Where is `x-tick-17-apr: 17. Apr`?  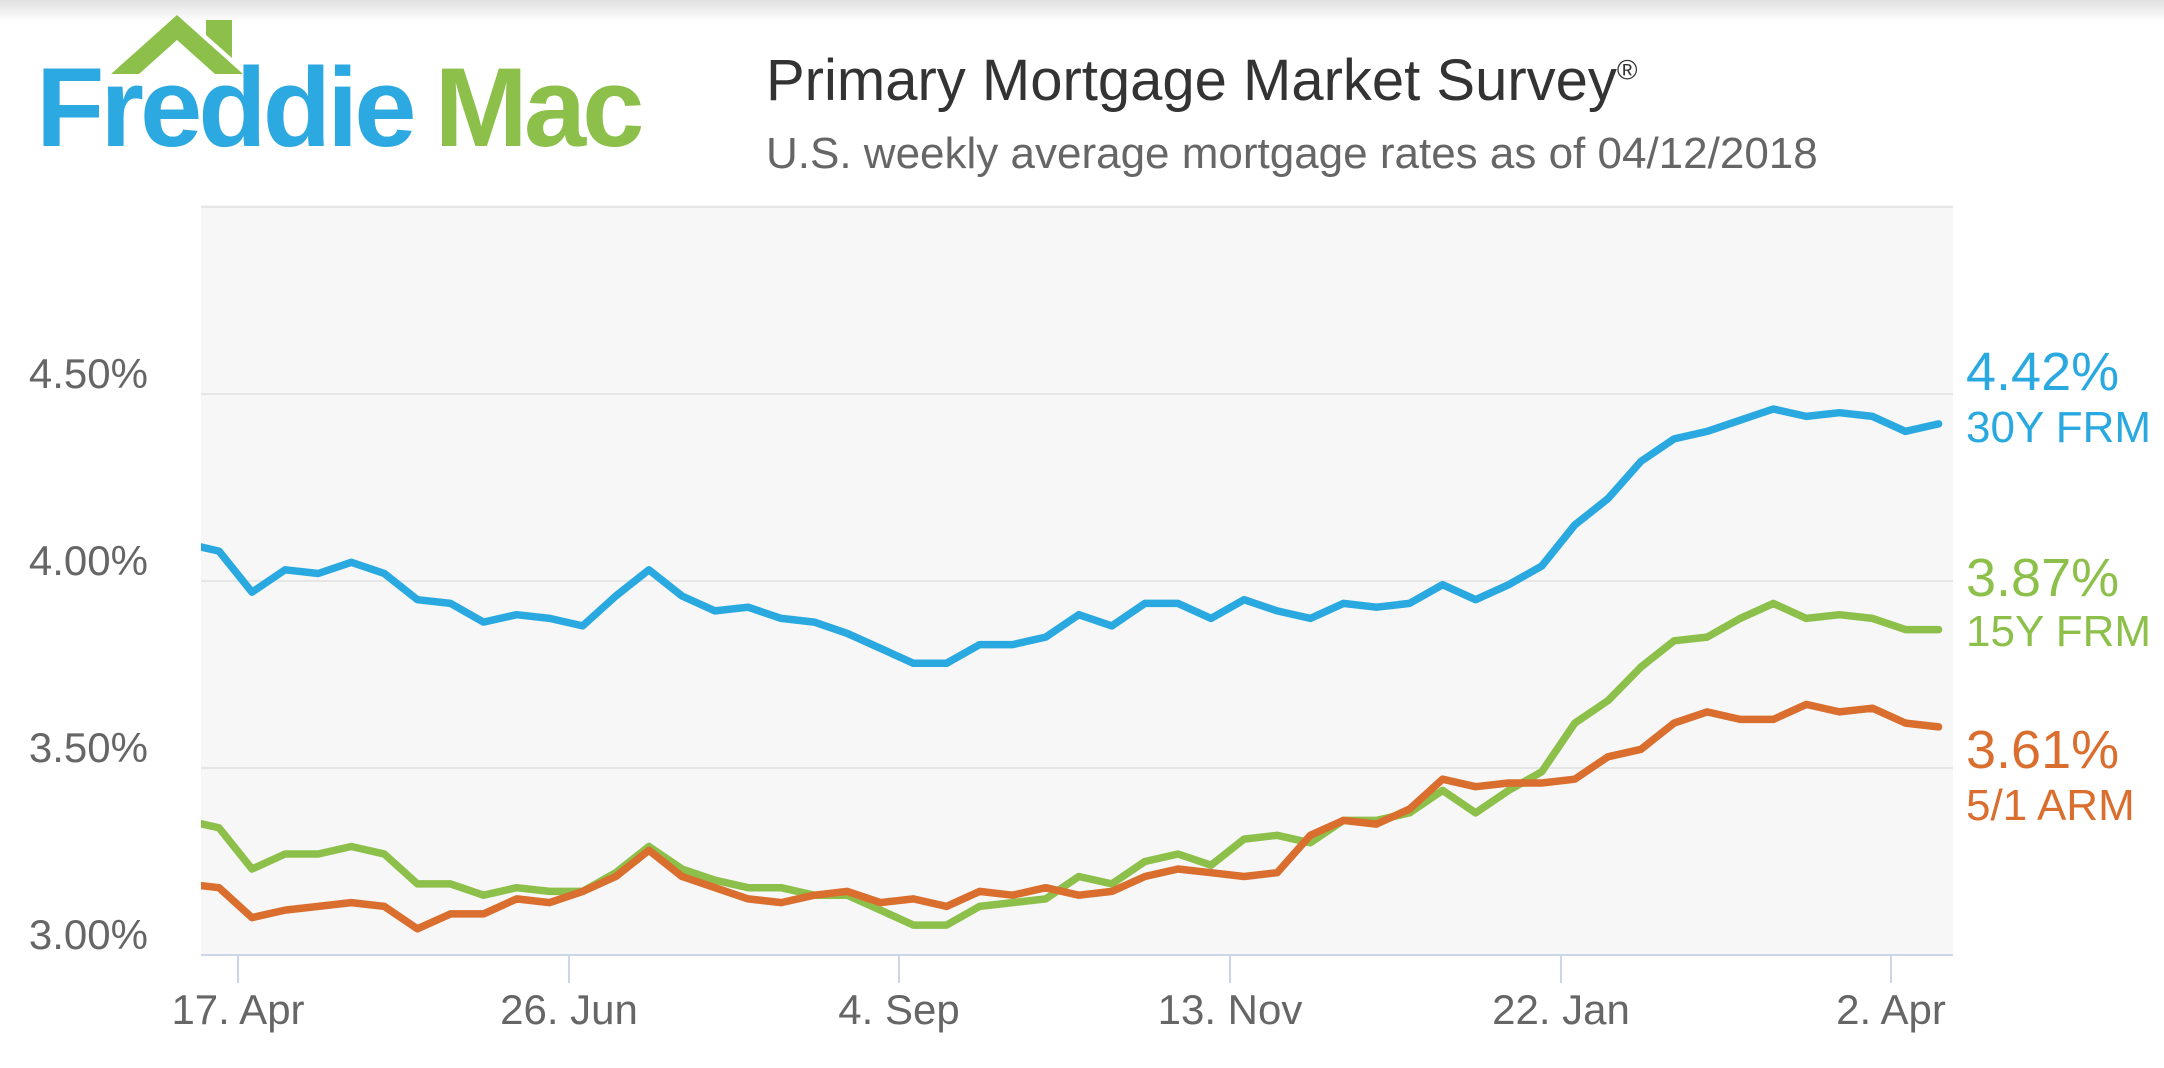
x-tick-17-apr: 17. Apr is located at coordinates (238, 1009).